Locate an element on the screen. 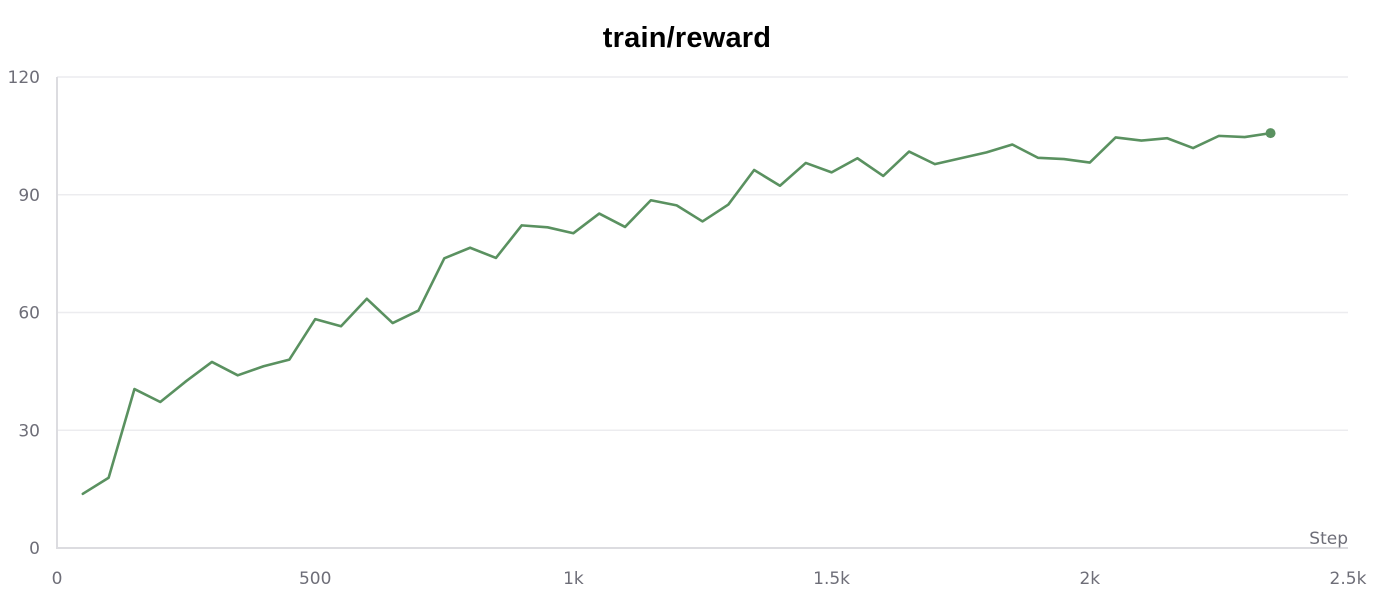 This screenshot has height=598, width=1374. y-tick-label: 0 is located at coordinates (34, 549).